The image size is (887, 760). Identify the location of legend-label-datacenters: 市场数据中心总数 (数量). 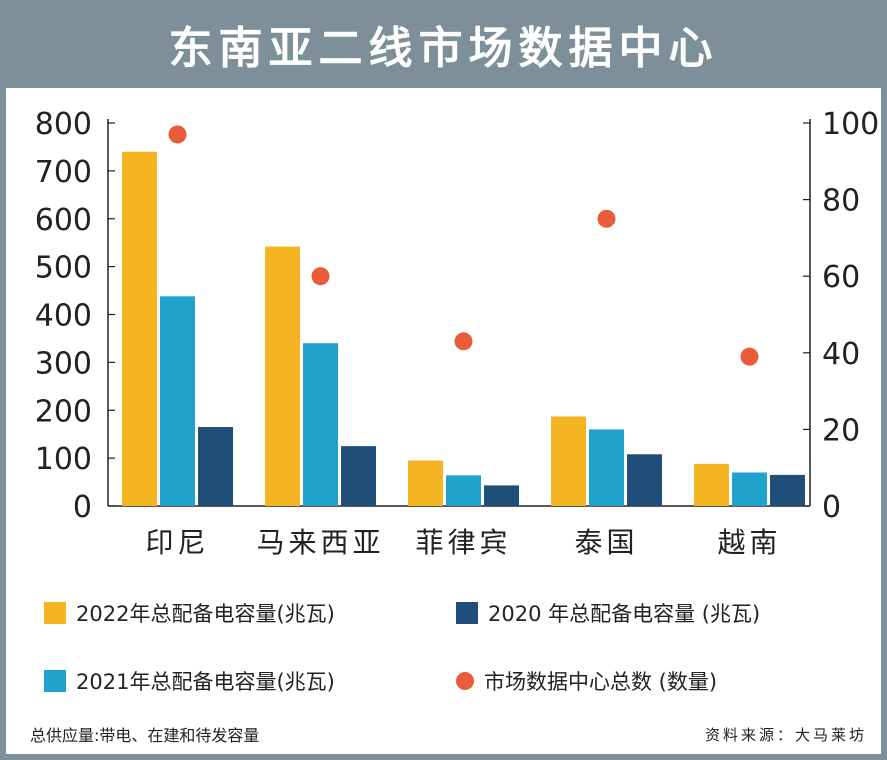
(601, 682).